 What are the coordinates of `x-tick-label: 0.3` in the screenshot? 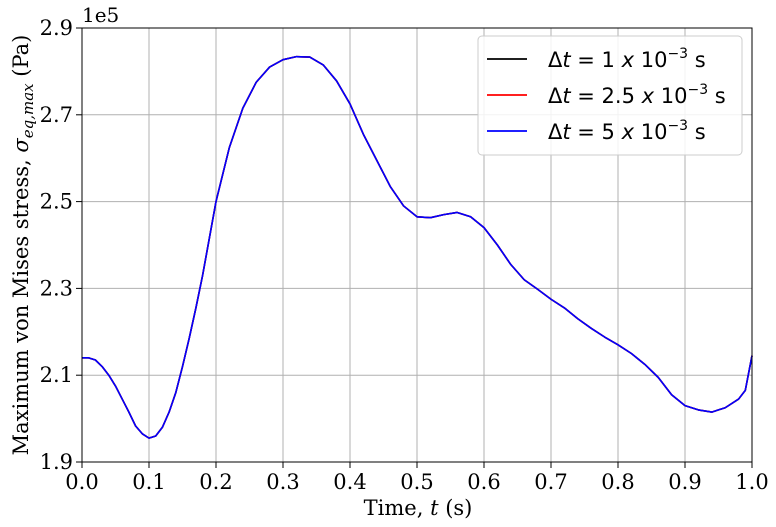 It's located at (282, 482).